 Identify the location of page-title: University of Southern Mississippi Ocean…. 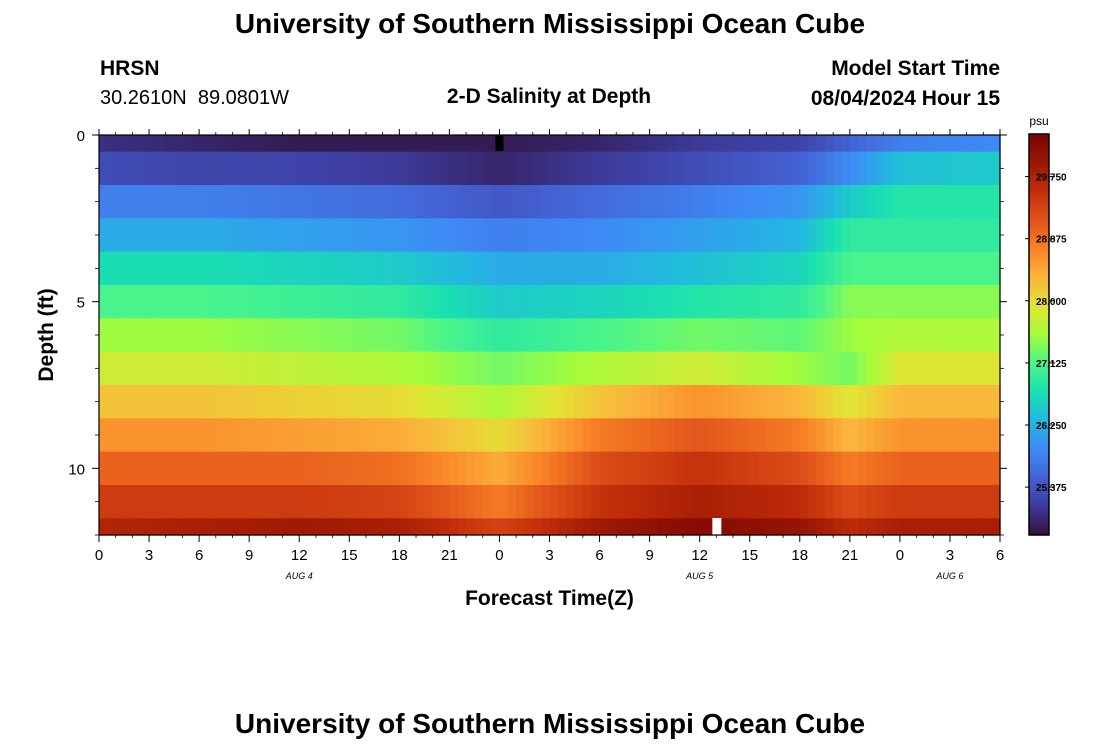
(550, 23).